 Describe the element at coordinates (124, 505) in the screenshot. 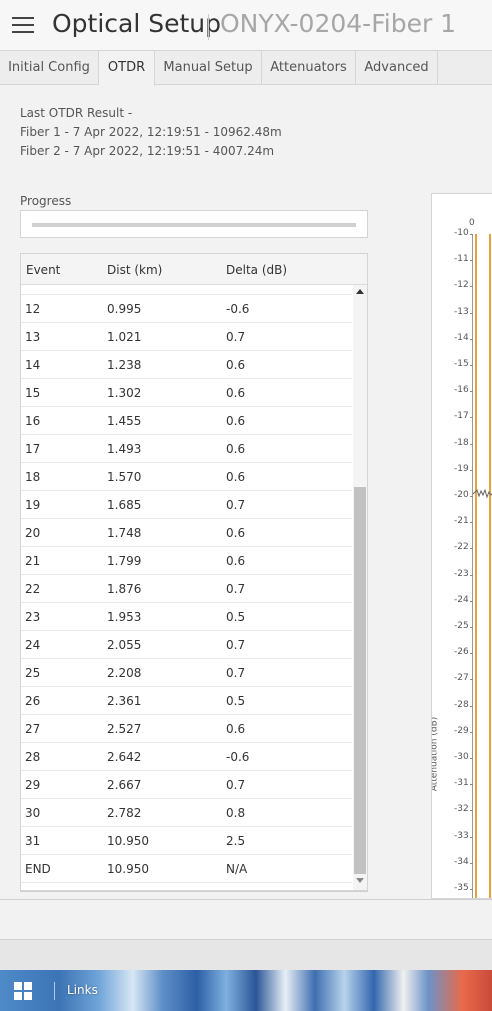

I see `dist-cell: 1.685` at that location.